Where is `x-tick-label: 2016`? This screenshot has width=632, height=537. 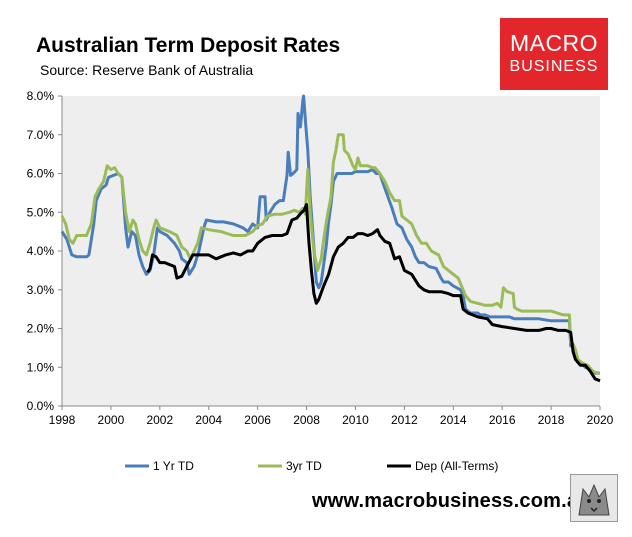 x-tick-label: 2016 is located at coordinates (502, 420).